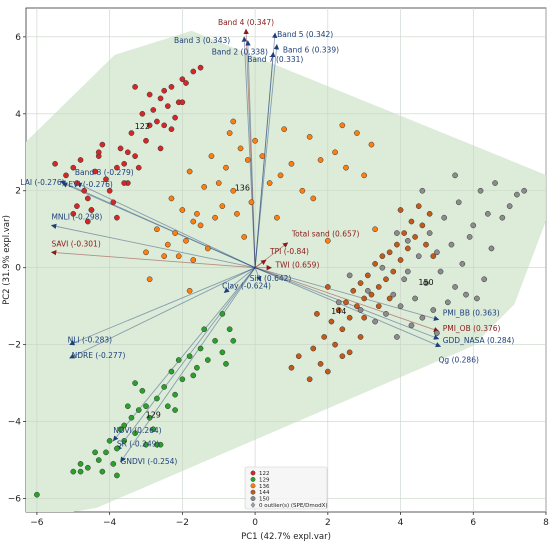 The width and height of the screenshot is (550, 541). I want to click on loading-label: Band 6 (0.339), so click(311, 50).